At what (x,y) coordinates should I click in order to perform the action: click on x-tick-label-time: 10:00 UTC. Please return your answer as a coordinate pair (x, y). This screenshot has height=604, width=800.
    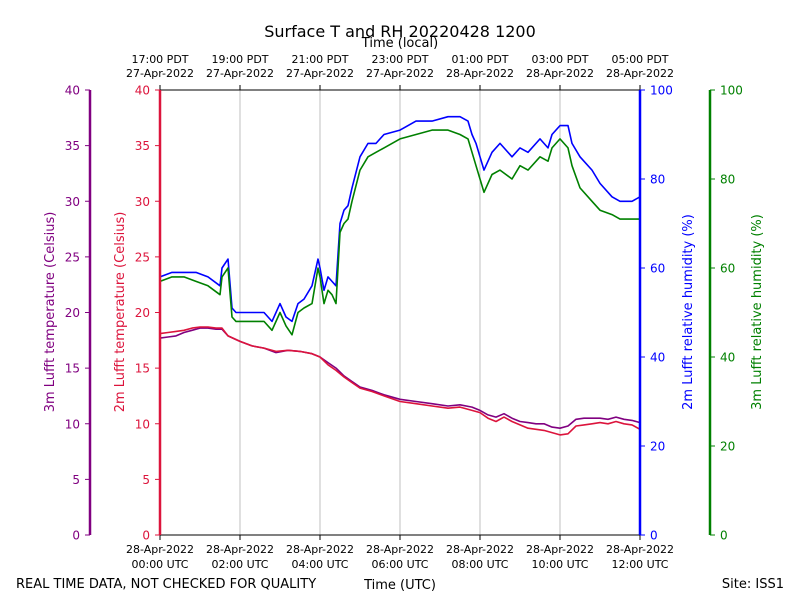
    Looking at the image, I should click on (559, 564).